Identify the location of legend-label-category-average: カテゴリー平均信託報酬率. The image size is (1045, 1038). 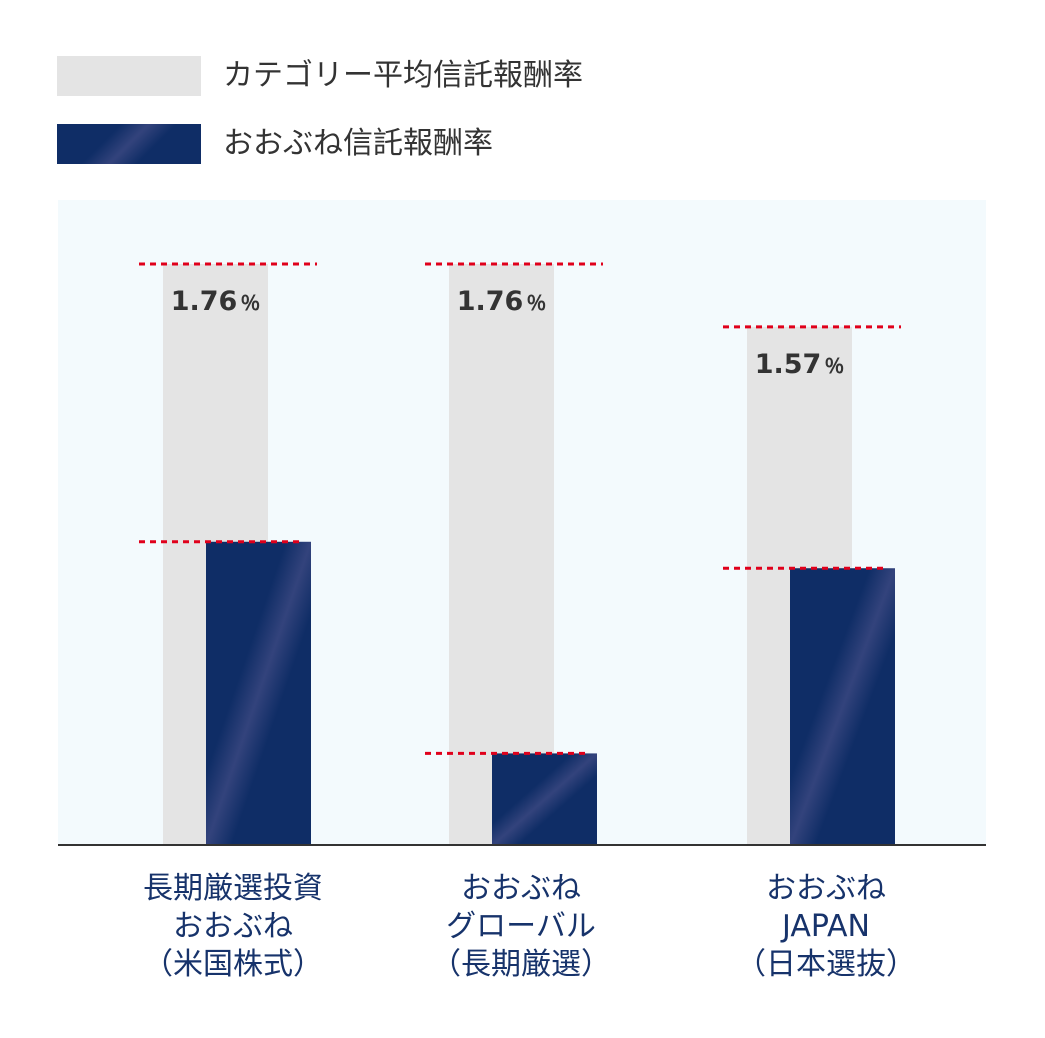
(403, 75).